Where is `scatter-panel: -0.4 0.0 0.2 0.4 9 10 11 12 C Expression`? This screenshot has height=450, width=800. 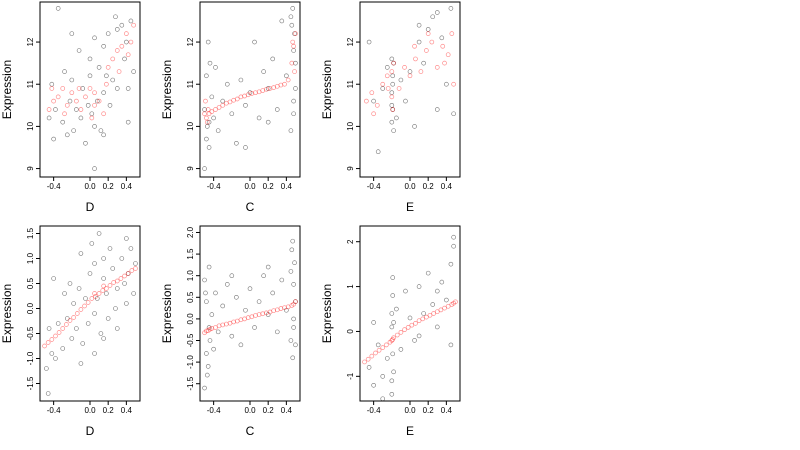 scatter-panel: -0.4 0.0 0.2 0.4 9 10 11 12 C Expression is located at coordinates (230, 107).